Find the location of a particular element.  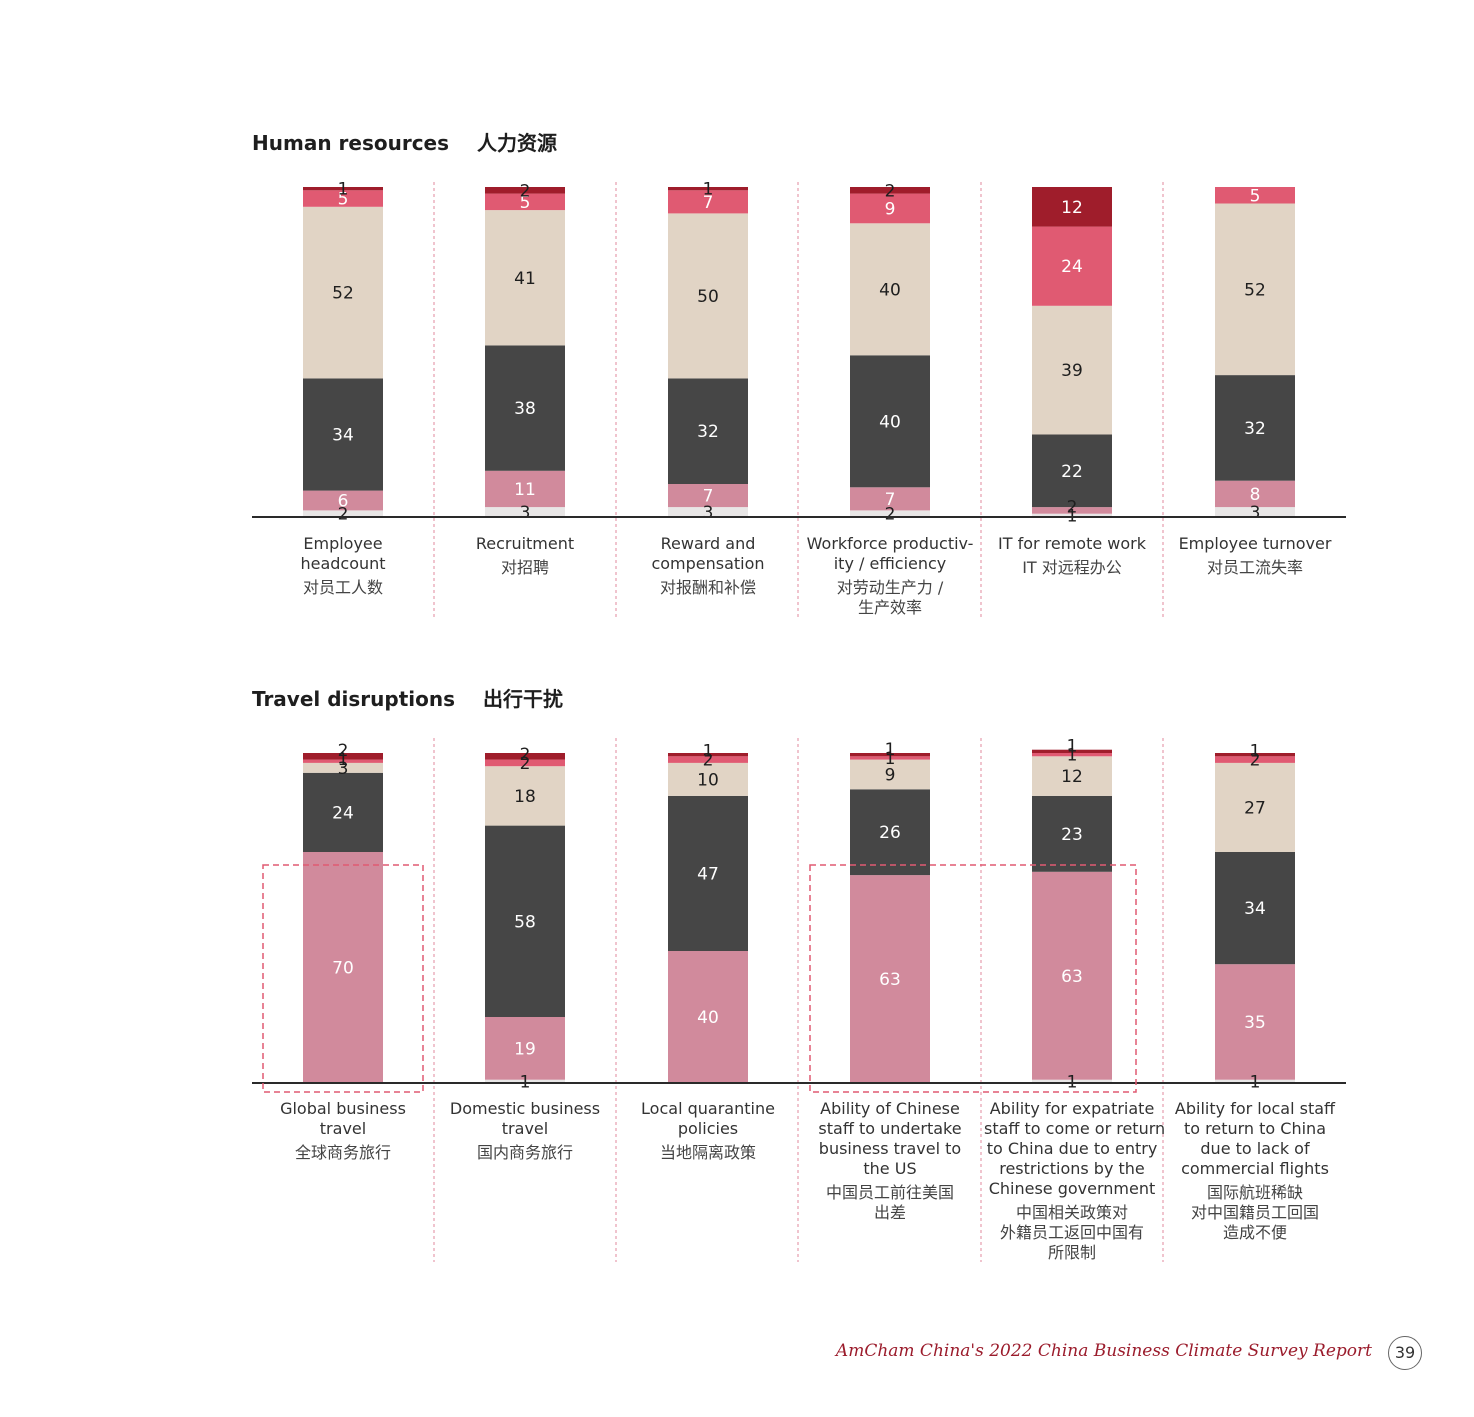

category-label-zh: 中国相关政策对 is located at coordinates (1071, 1212).